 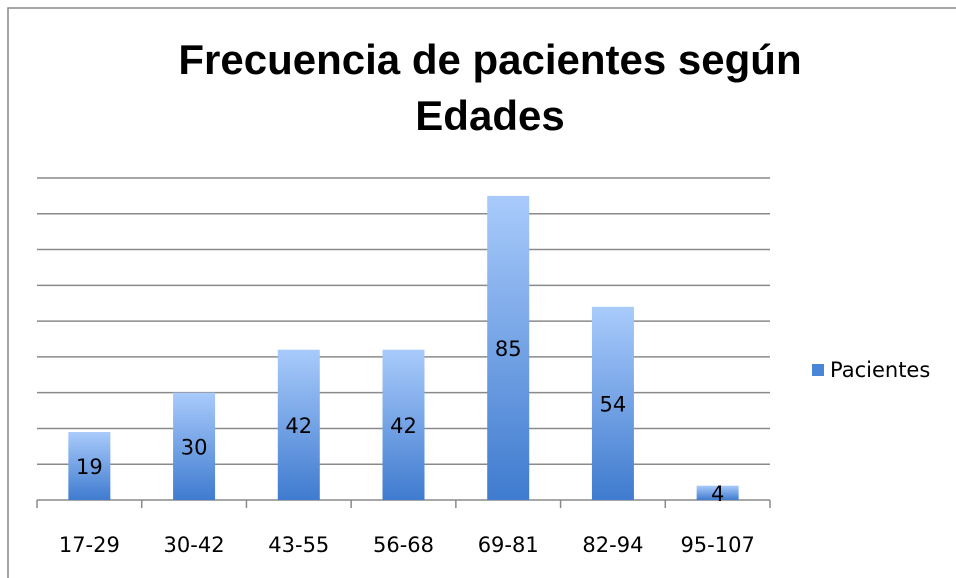 What do you see at coordinates (194, 545) in the screenshot?
I see `x-tick-label: 30-42` at bounding box center [194, 545].